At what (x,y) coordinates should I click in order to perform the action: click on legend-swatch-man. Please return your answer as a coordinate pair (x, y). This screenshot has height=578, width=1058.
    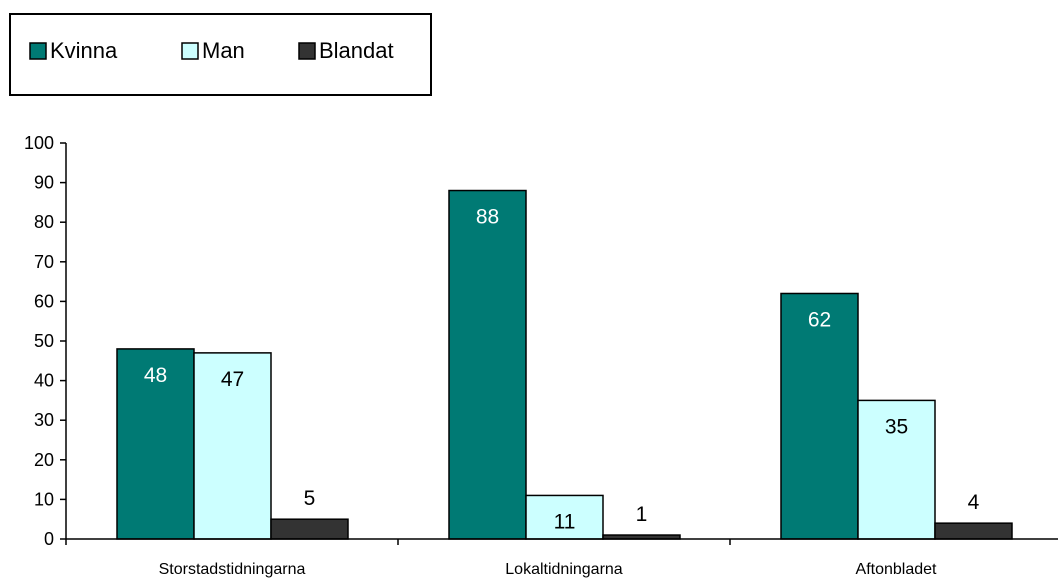
    Looking at the image, I should click on (190, 51).